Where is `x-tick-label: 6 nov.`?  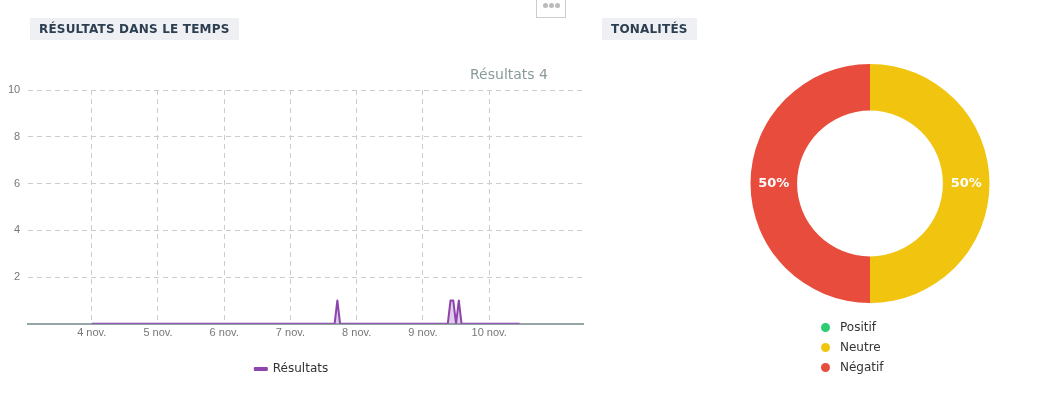
x-tick-label: 6 nov. is located at coordinates (224, 332).